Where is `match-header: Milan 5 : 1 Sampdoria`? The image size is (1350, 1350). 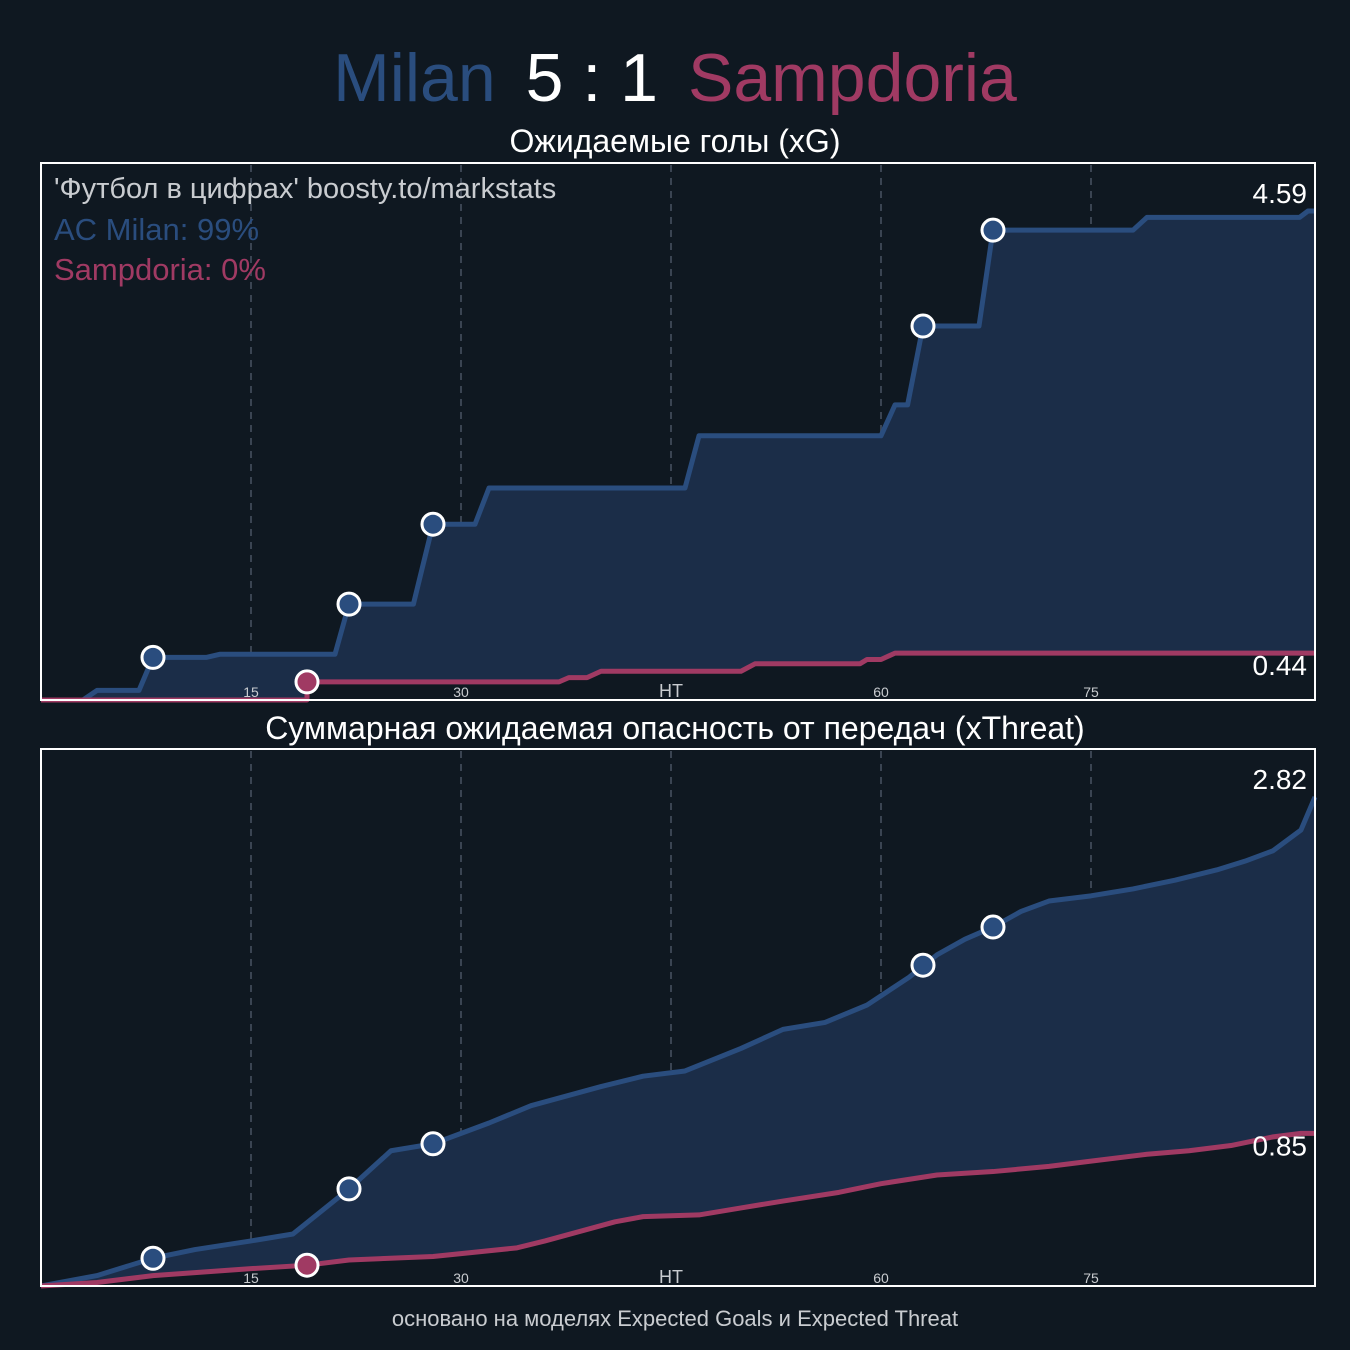
match-header: Milan 5 : 1 Sampdoria is located at coordinates (675, 73).